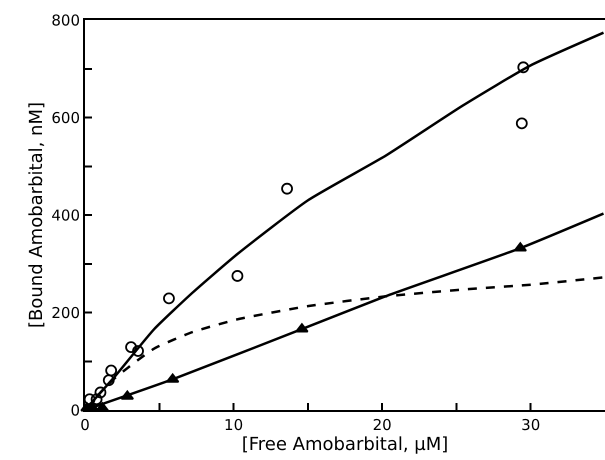 This screenshot has height=460, width=605. I want to click on y-tick-label: 600, so click(65, 117).